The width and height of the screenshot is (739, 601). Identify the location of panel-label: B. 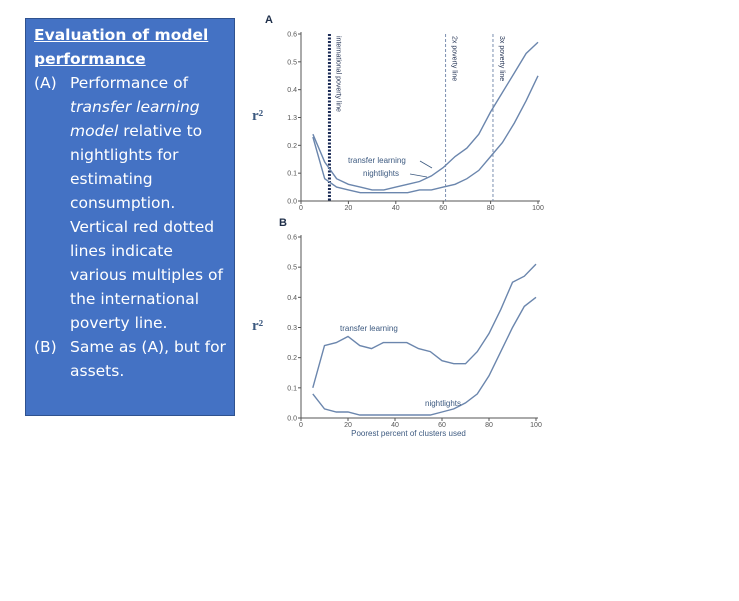
(283, 223).